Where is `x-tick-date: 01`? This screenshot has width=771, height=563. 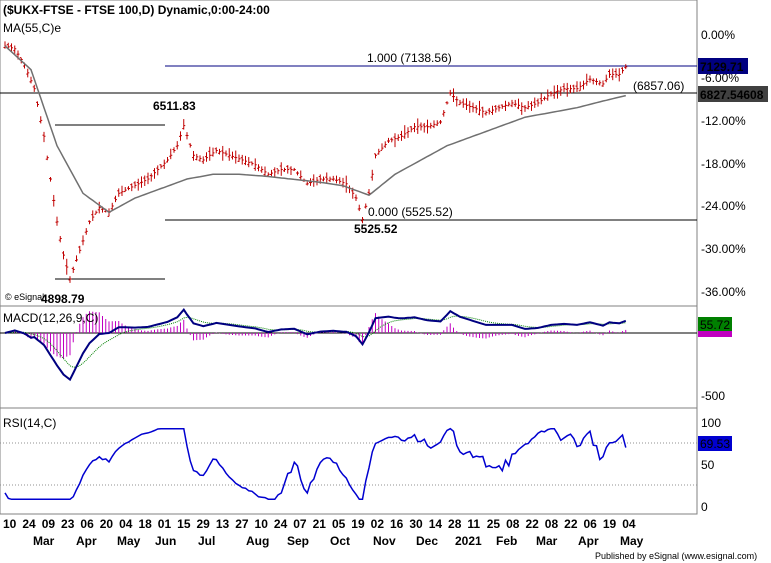
x-tick-date: 01 is located at coordinates (165, 524).